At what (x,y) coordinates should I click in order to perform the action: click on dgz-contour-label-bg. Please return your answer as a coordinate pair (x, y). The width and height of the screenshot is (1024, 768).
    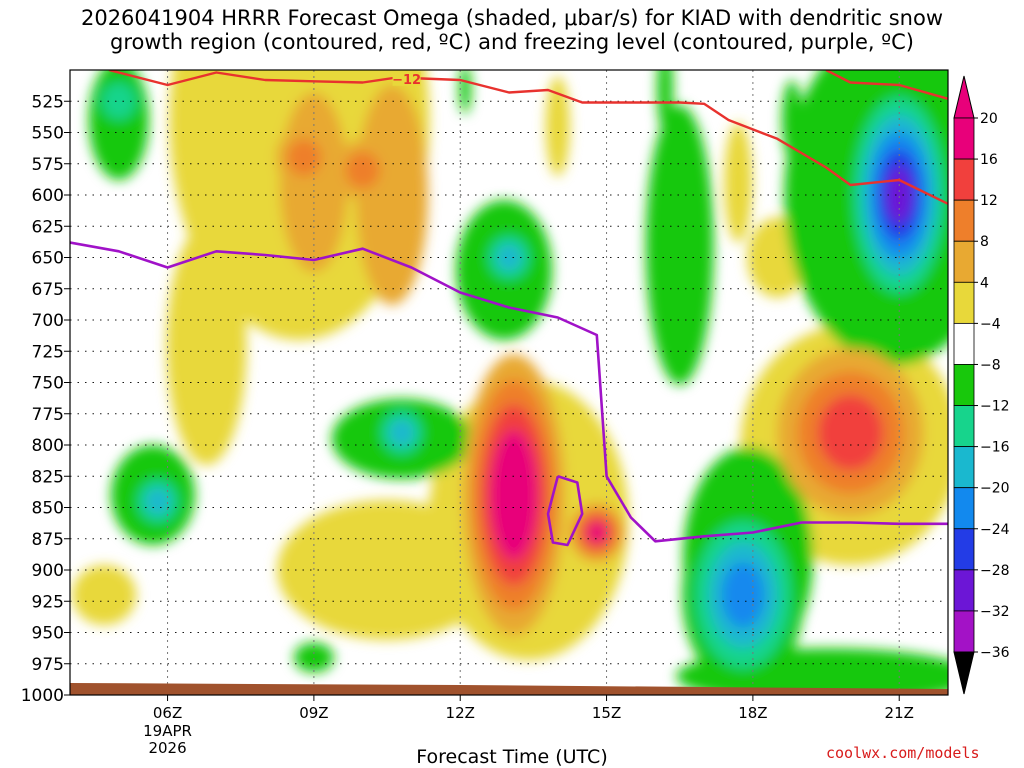
    Looking at the image, I should click on (406, 78).